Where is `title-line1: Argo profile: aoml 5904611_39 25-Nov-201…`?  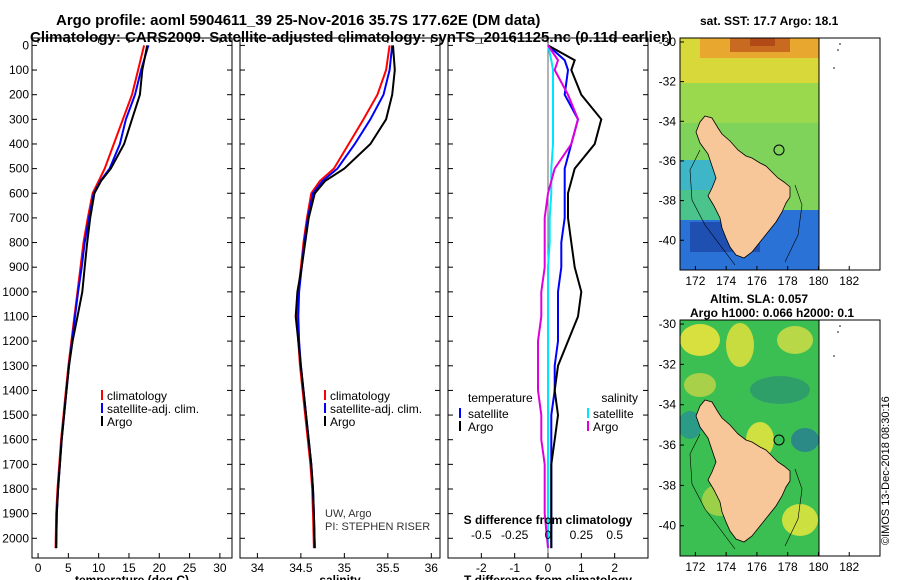
title-line1: Argo profile: aoml 5904611_39 25-Nov-201… is located at coordinates (298, 20).